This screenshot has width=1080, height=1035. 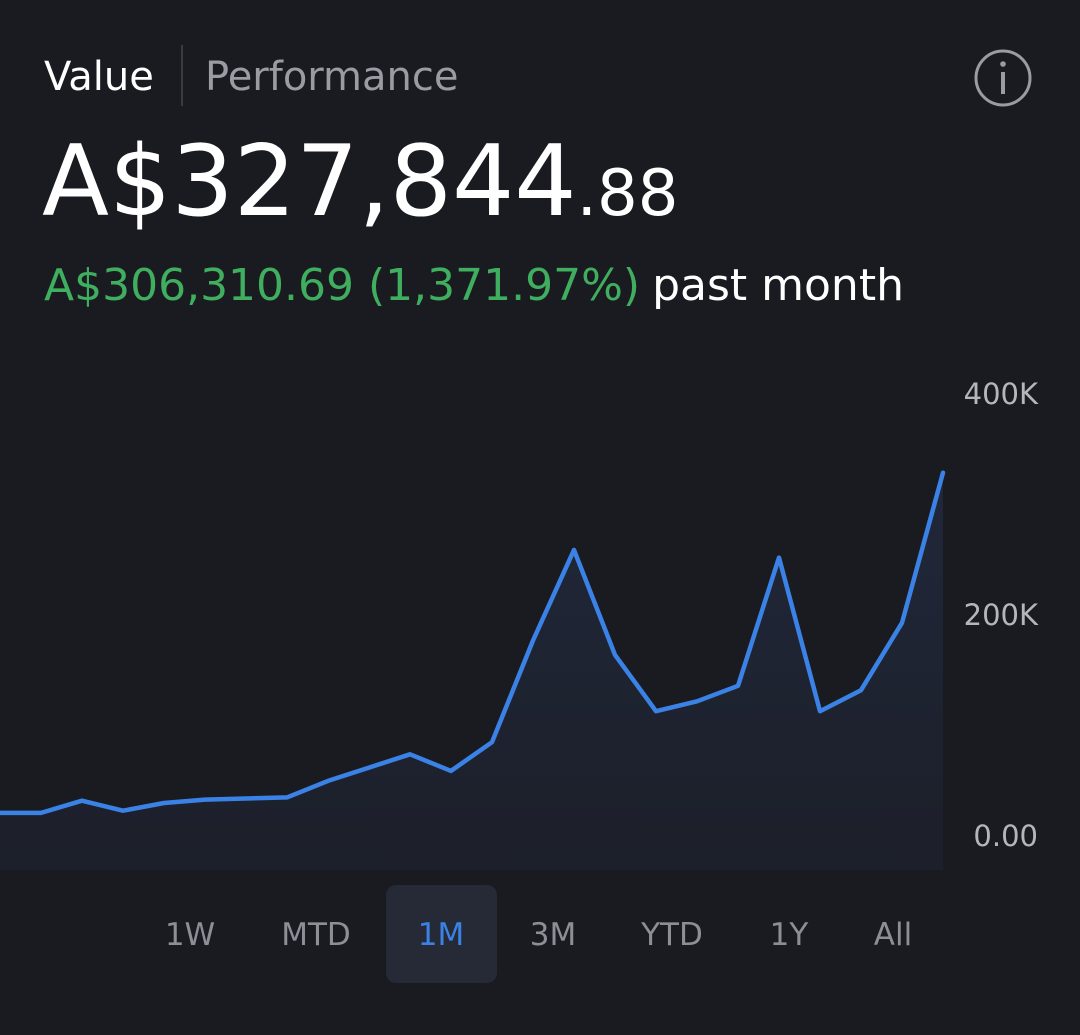 I want to click on range-button: All, so click(x=893, y=935).